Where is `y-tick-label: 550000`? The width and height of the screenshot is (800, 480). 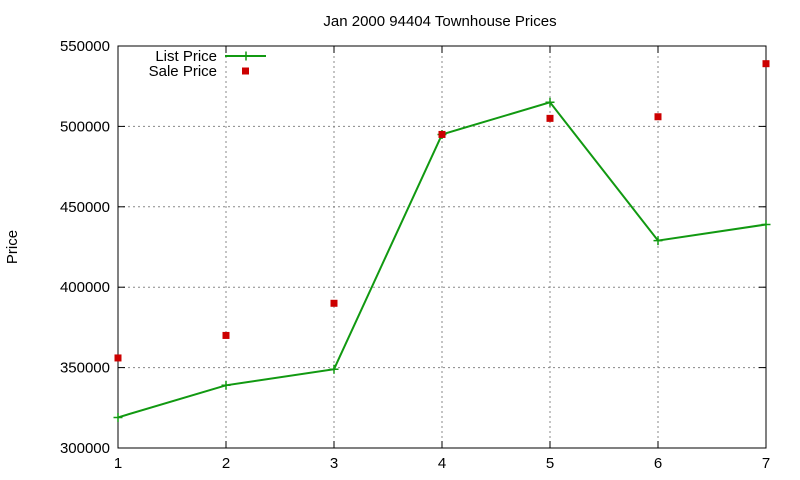
y-tick-label: 550000 is located at coordinates (85, 46).